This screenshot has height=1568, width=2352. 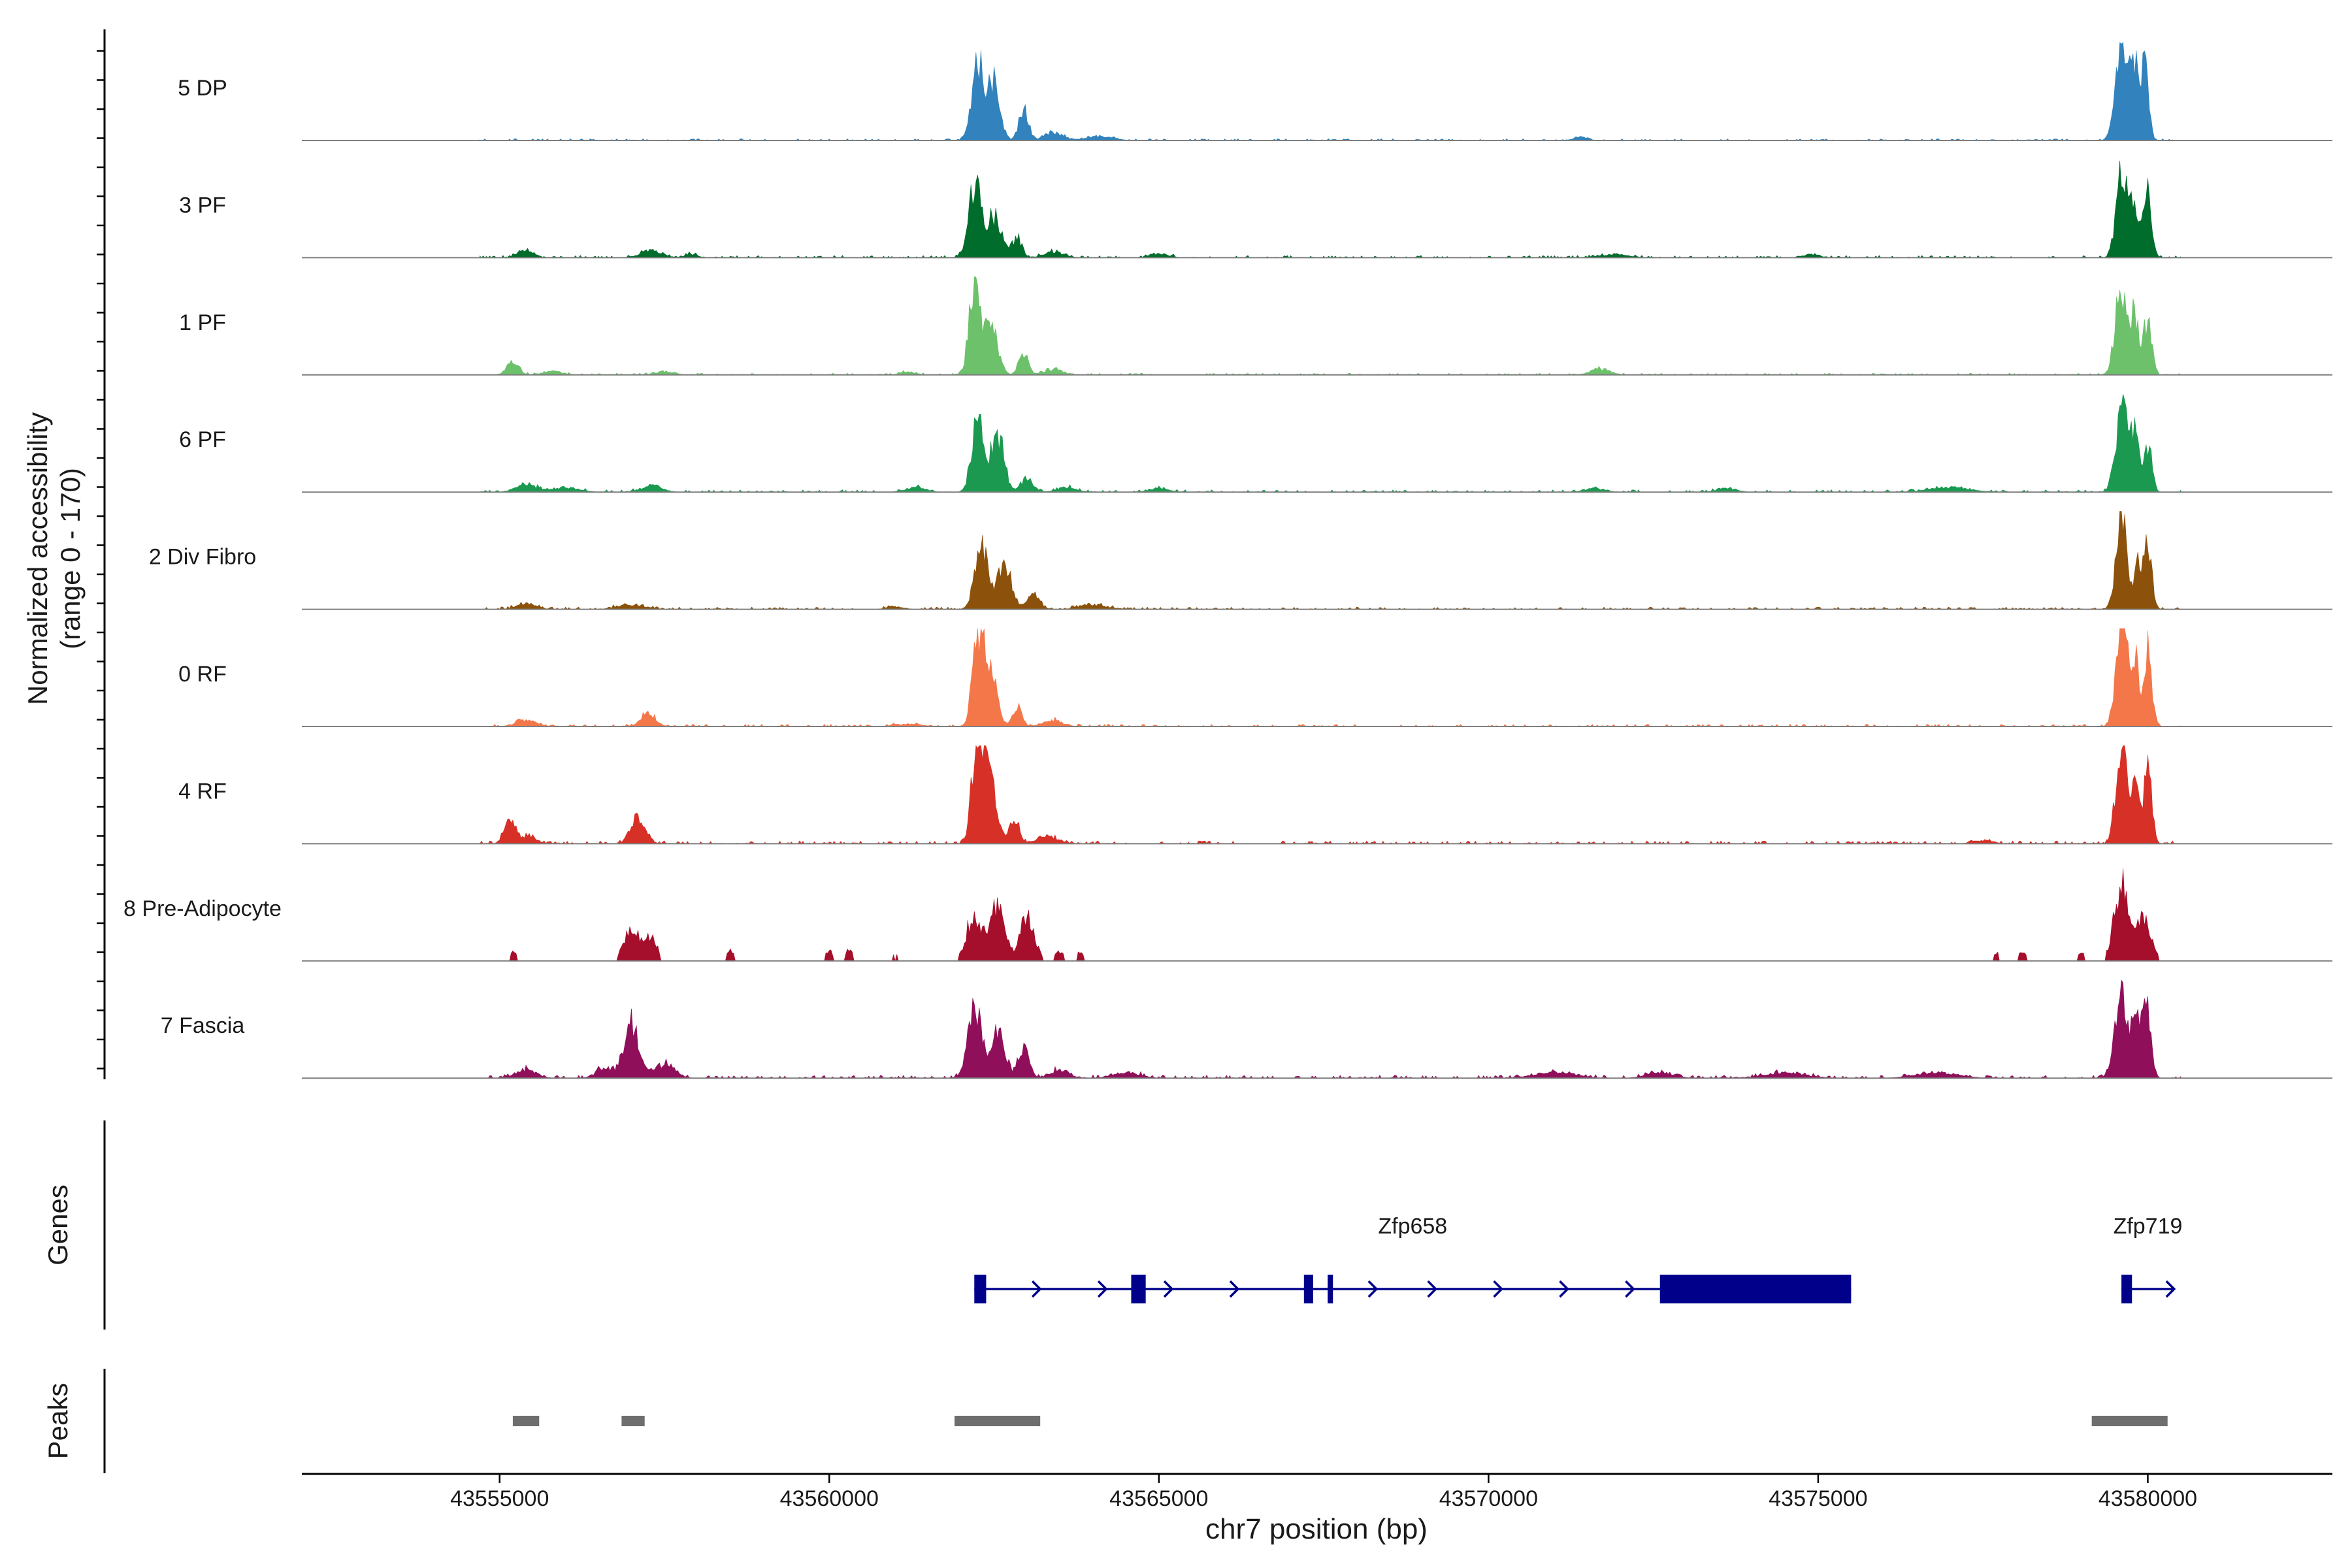 I want to click on track-6: 0 RF, so click(x=1255, y=677).